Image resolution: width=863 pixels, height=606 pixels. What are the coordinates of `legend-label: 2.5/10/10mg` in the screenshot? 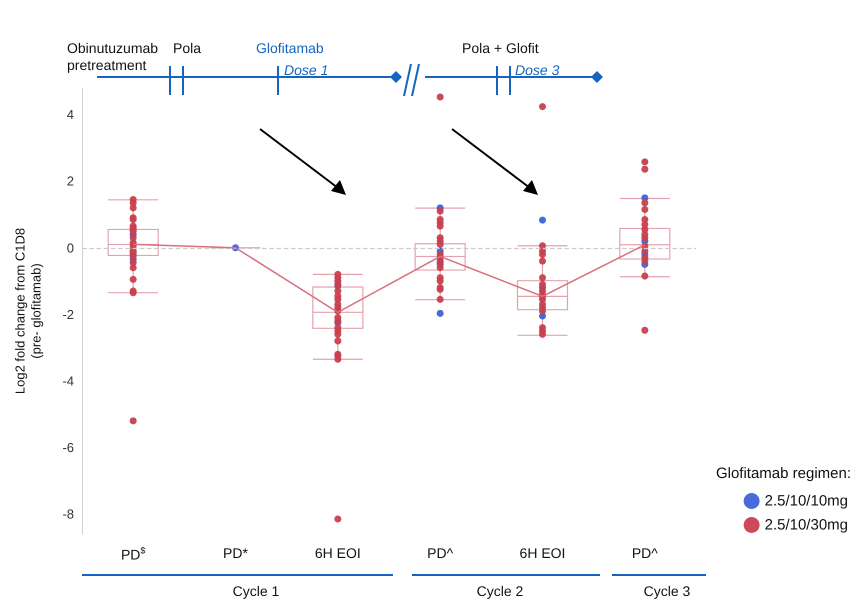 It's located at (806, 501).